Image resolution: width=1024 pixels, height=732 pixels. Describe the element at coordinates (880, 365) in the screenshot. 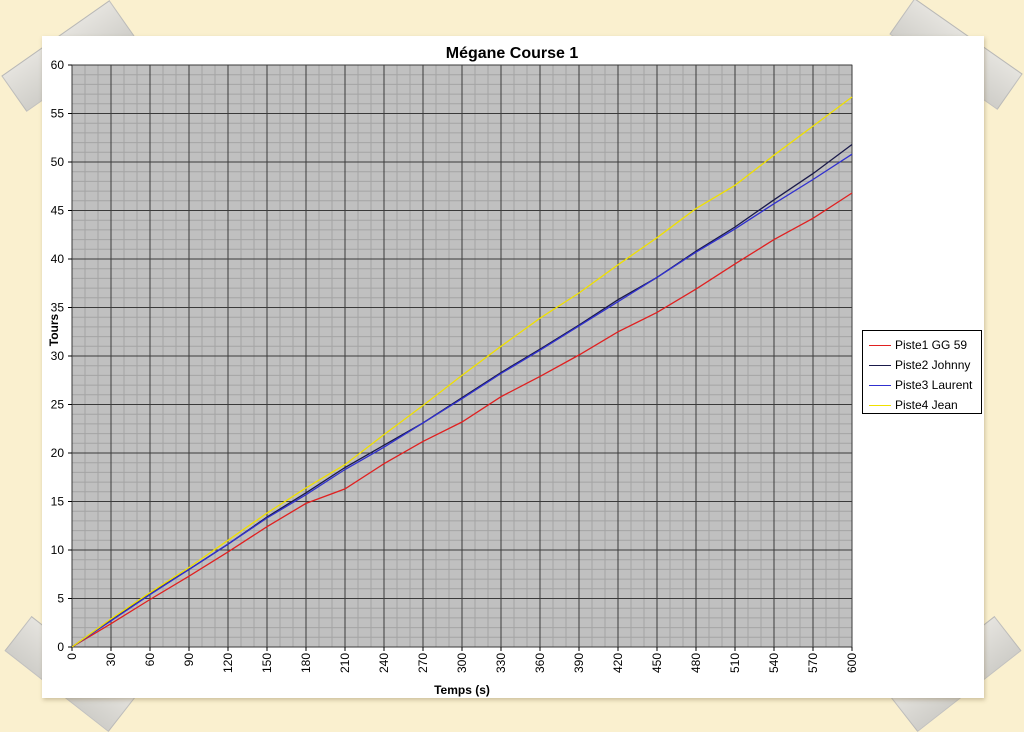

I see `legend-swatch-piste2` at that location.